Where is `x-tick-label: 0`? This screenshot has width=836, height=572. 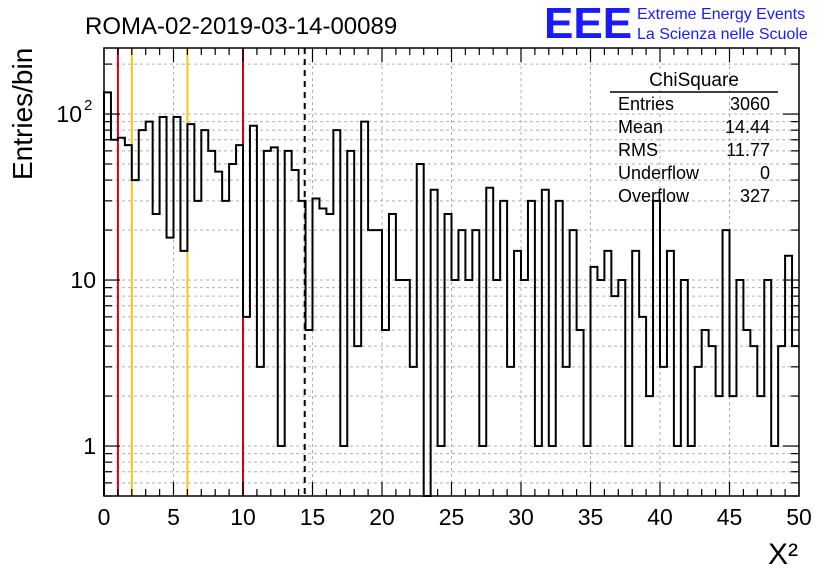 x-tick-label: 0 is located at coordinates (104, 517).